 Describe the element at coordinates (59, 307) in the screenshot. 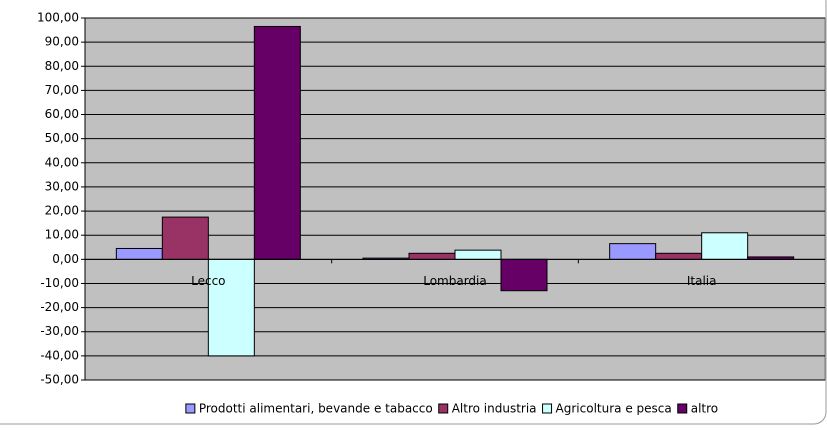

I see `y-tick-label: -20,00` at that location.